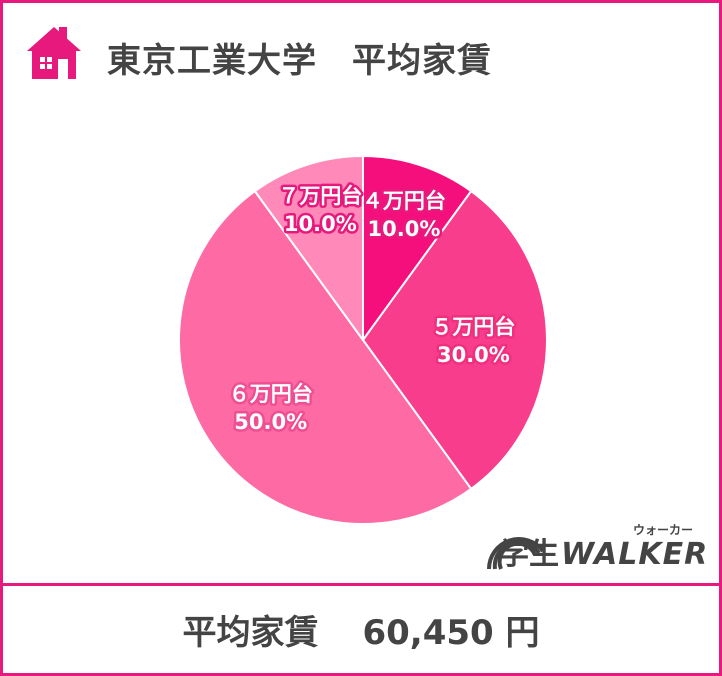 Image resolution: width=722 pixels, height=676 pixels. Describe the element at coordinates (361, 584) in the screenshot. I see `footer-divider` at that location.